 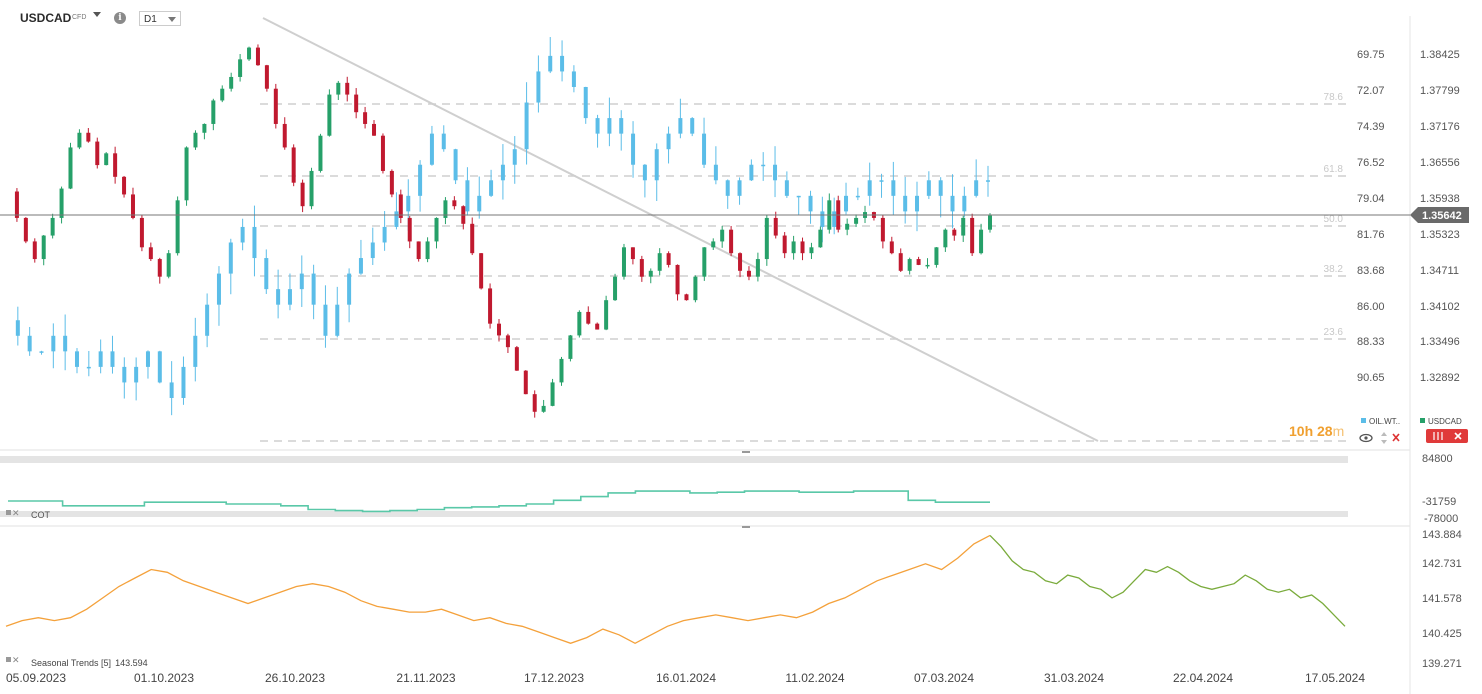 What do you see at coordinates (160, 18) in the screenshot?
I see `timeframe-select: D1` at bounding box center [160, 18].